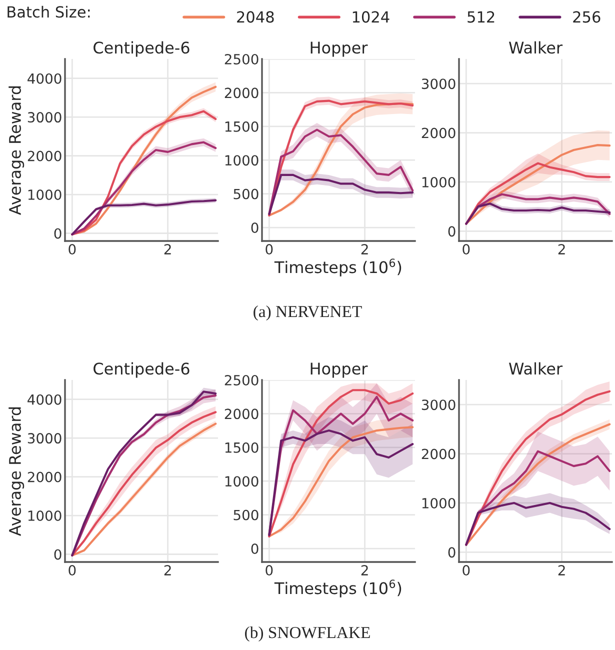 Image resolution: width=615 pixels, height=650 pixels. I want to click on legend-label: 2048, so click(255, 17).